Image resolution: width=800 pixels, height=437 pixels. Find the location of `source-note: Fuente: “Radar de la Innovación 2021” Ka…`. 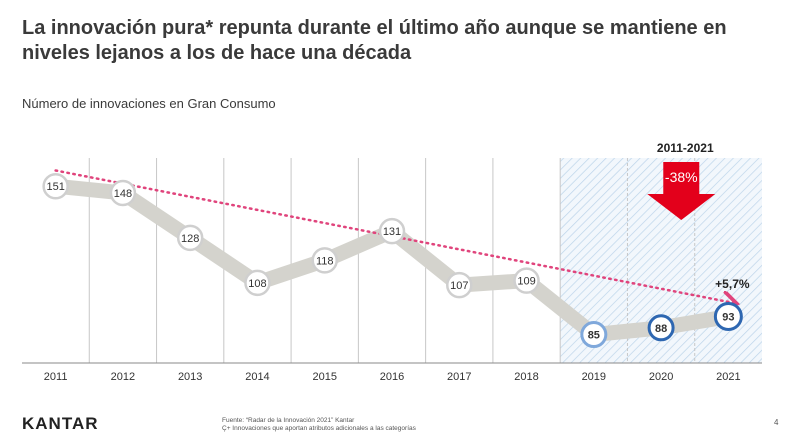

source-note: Fuente: “Radar de la Innovación 2021” Ka… is located at coordinates (288, 420).